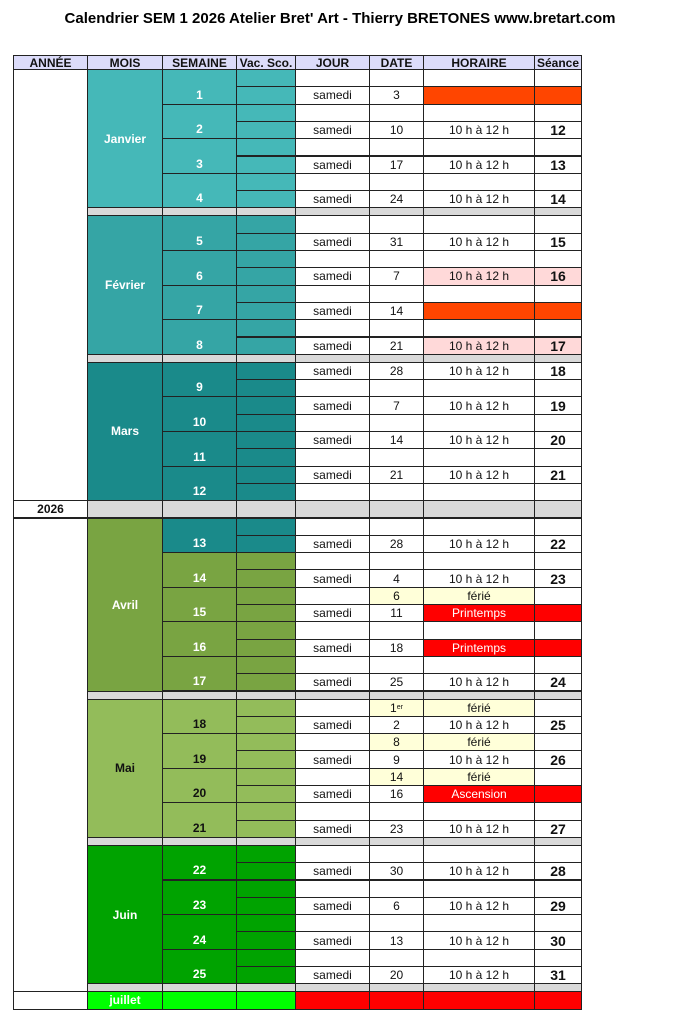  I want to click on month-cell: Juin, so click(125, 914).